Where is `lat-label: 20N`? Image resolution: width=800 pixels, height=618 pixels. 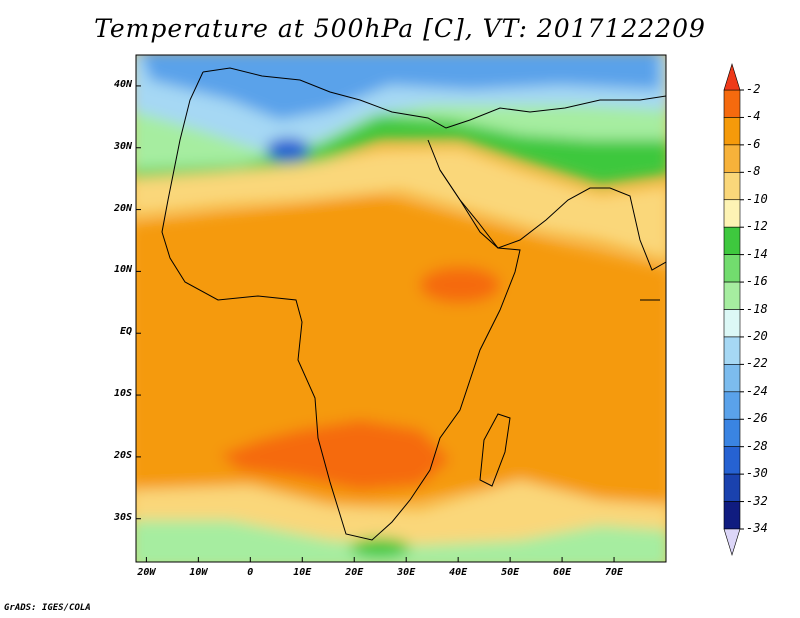 lat-label: 20N is located at coordinates (122, 208).